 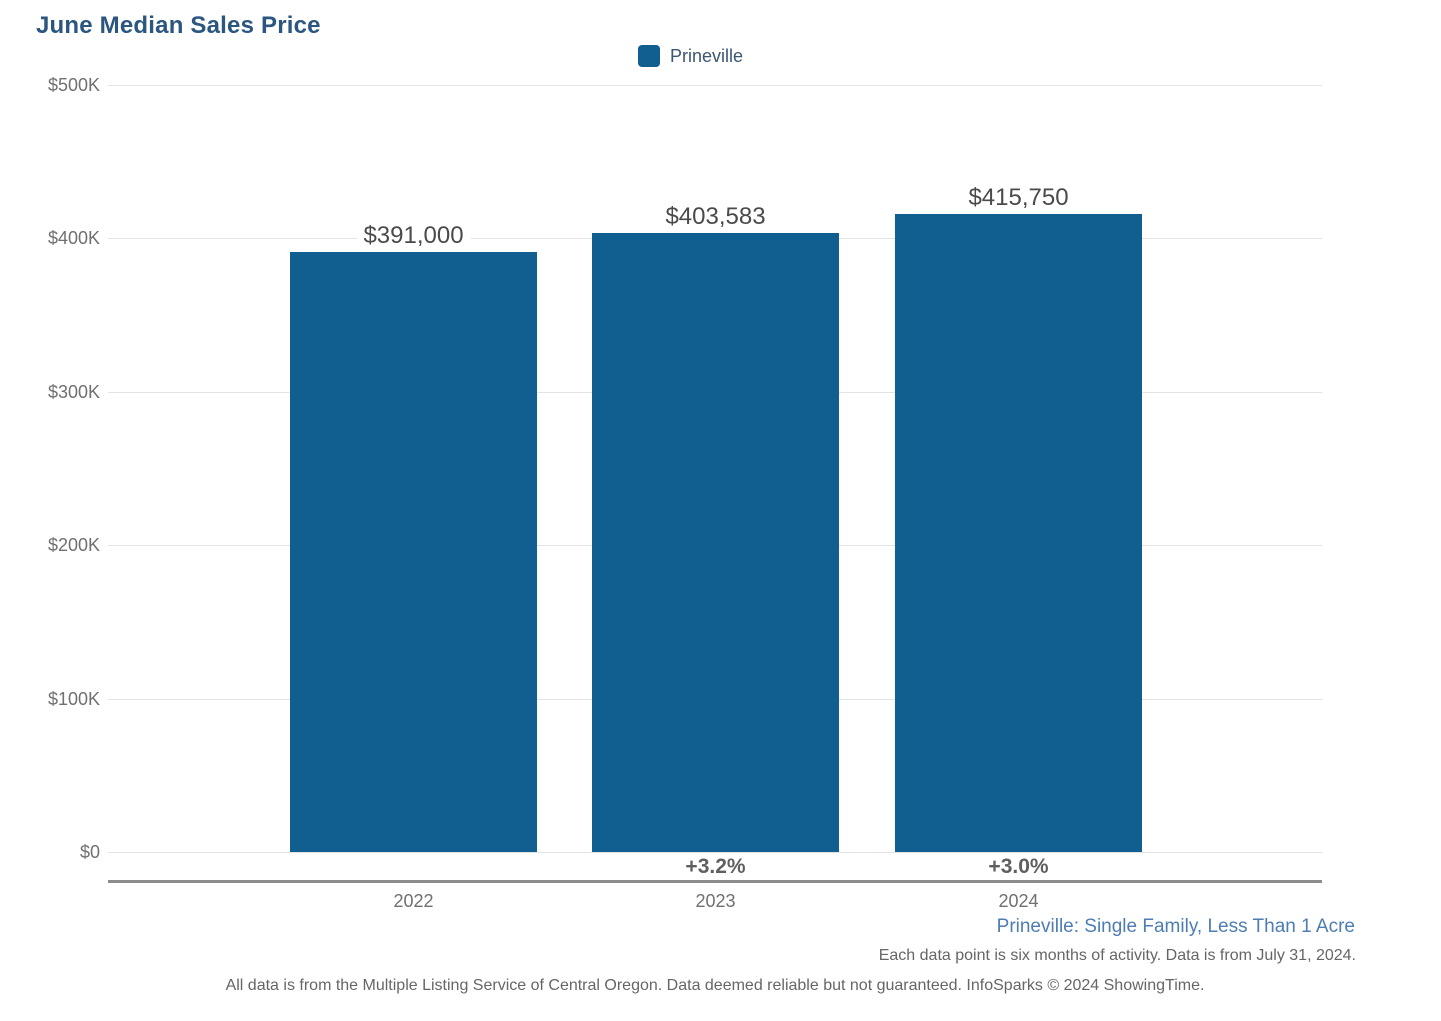 What do you see at coordinates (715, 866) in the screenshot?
I see `pct-change-2023: +3.2%` at bounding box center [715, 866].